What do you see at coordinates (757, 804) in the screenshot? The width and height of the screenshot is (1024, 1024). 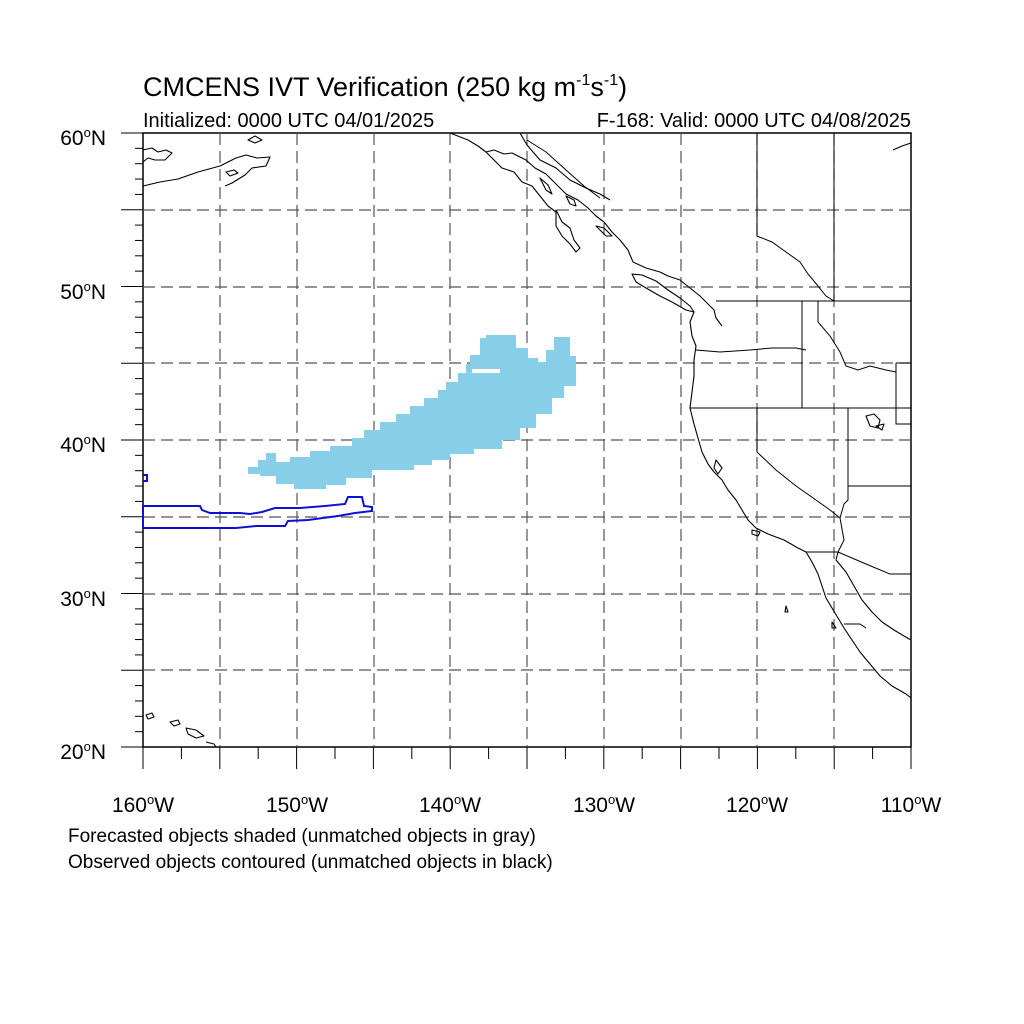 I see `lon-label-120: 120oW` at bounding box center [757, 804].